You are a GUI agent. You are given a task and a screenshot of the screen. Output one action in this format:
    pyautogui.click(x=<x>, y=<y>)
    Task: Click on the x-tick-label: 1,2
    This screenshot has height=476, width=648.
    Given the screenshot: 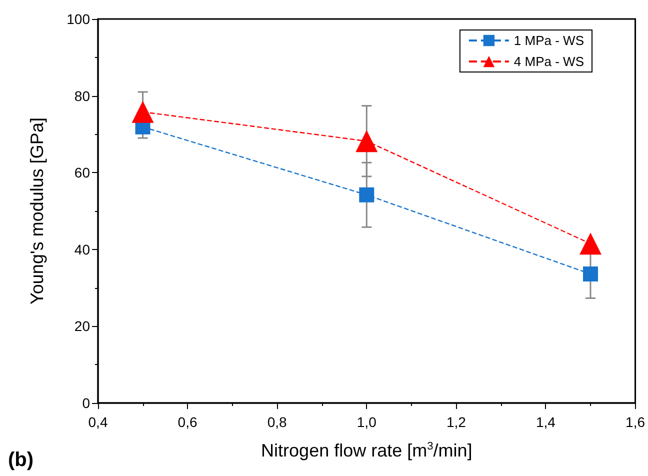 What is the action you would take?
    pyautogui.click(x=456, y=422)
    